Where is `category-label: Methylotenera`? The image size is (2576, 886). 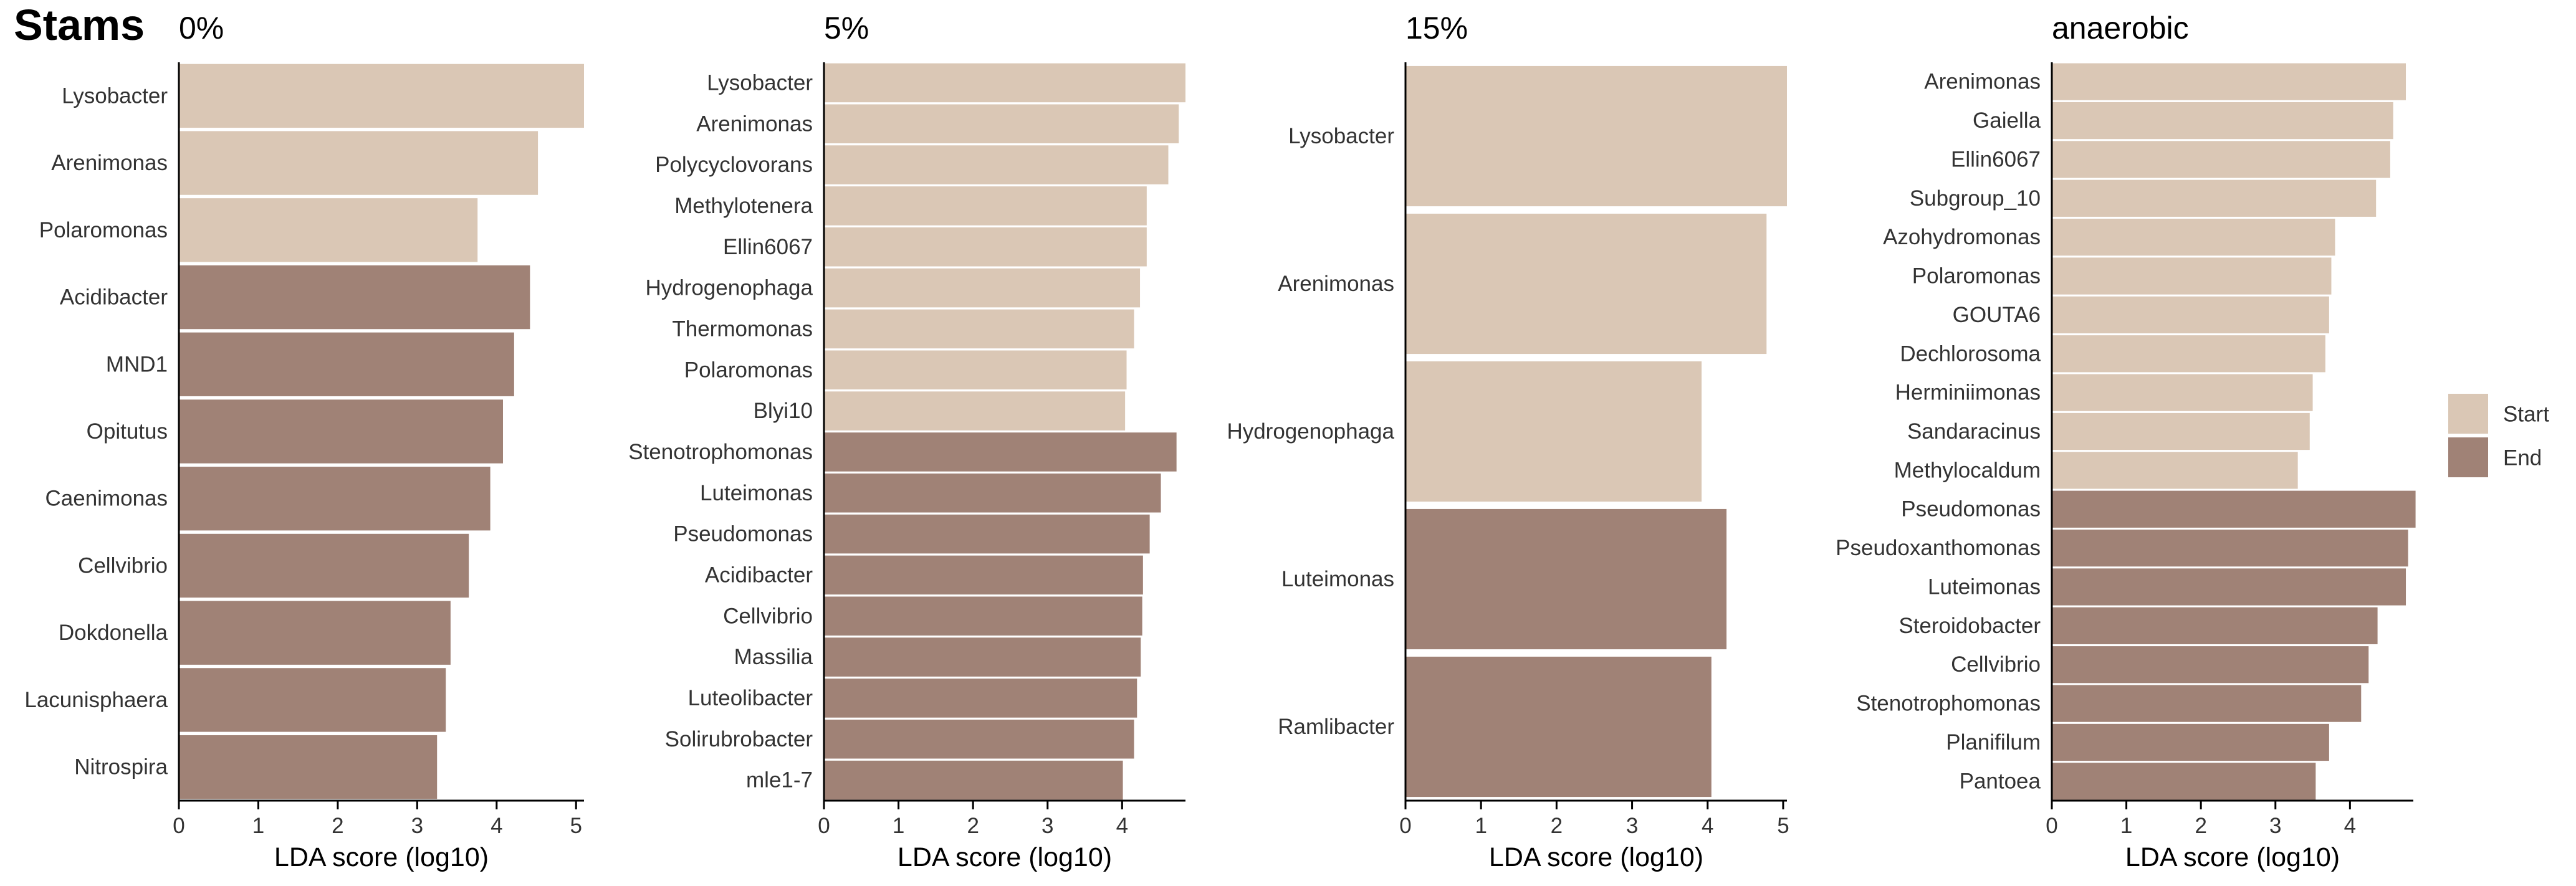
category-label: Methylotenera is located at coordinates (744, 206).